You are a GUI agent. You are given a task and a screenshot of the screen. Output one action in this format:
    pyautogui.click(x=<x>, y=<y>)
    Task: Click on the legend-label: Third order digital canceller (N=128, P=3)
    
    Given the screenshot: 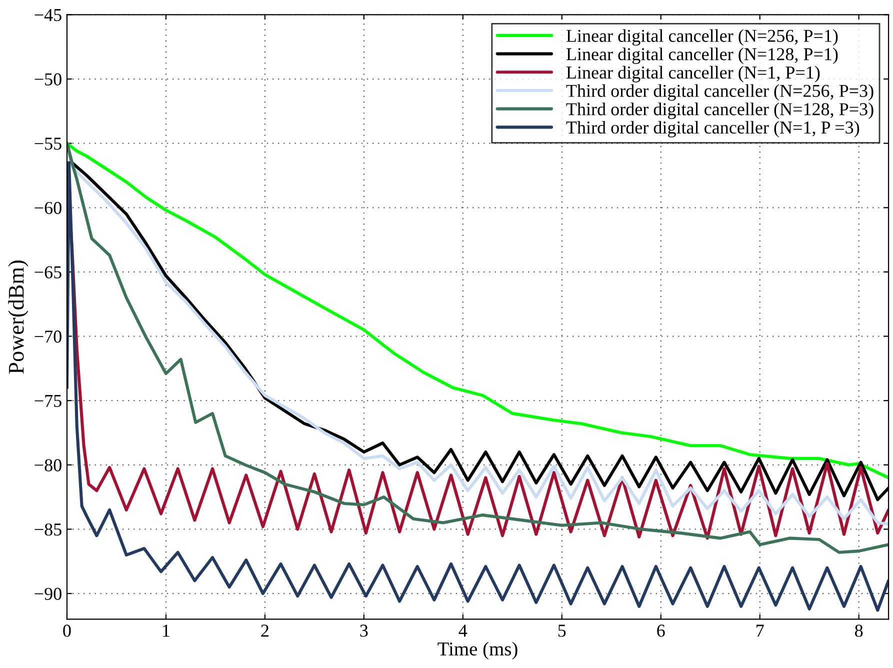 What is the action you would take?
    pyautogui.click(x=720, y=111)
    